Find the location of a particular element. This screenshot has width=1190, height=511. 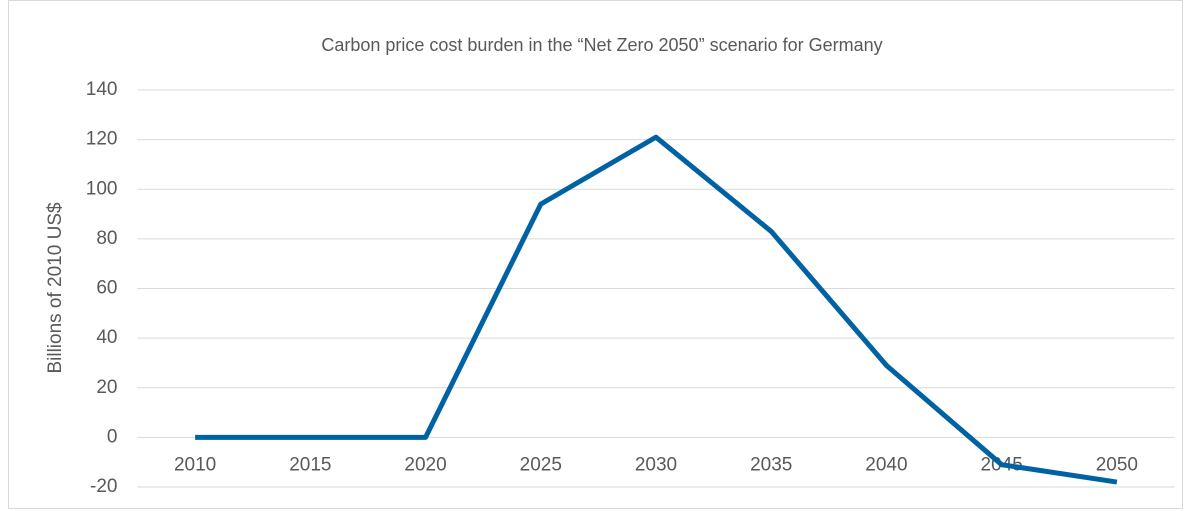

x-tick-label: 2035 is located at coordinates (771, 464).